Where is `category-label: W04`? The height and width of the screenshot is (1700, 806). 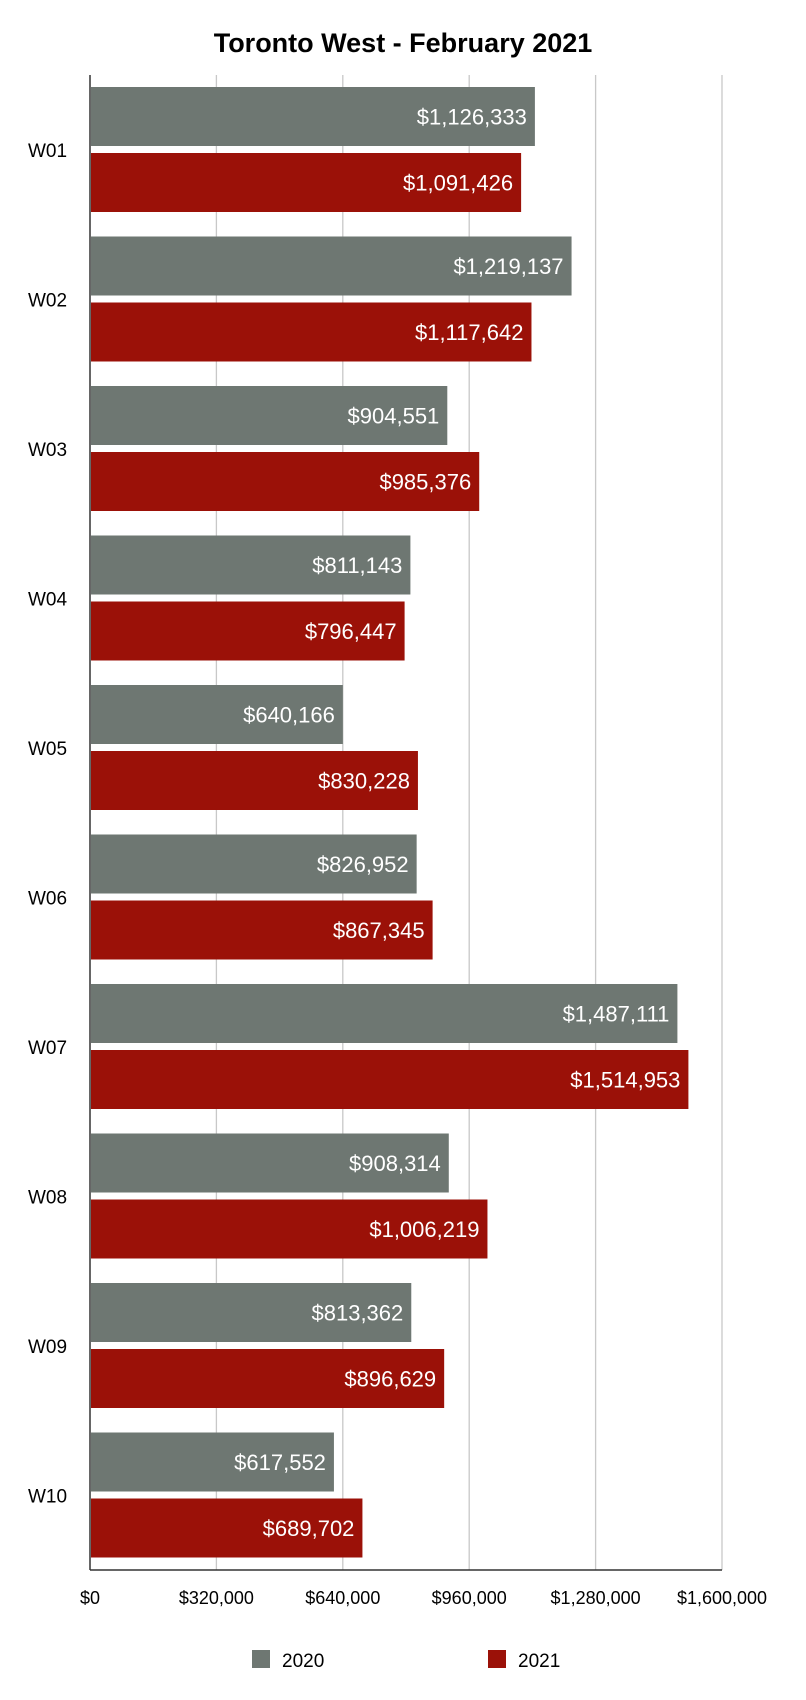 category-label: W04 is located at coordinates (48, 599).